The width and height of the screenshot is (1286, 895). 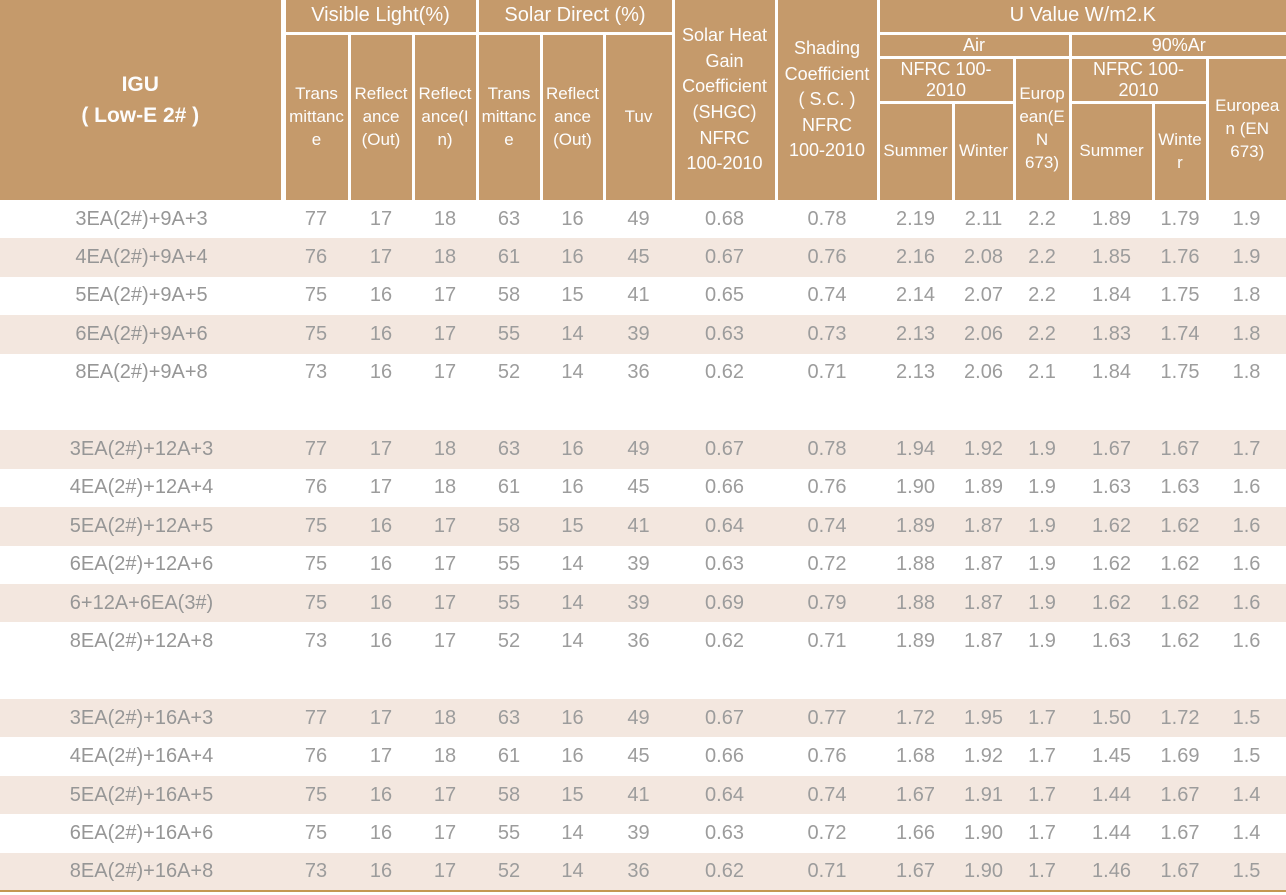 I want to click on value-cell: 1.87, so click(x=983, y=603).